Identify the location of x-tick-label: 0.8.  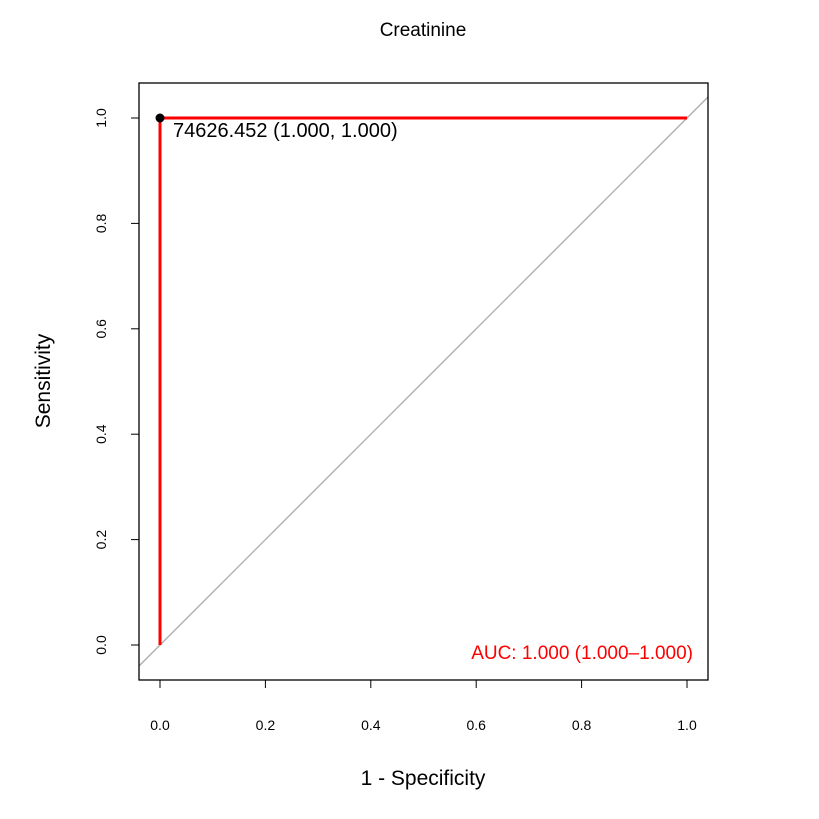
(582, 725).